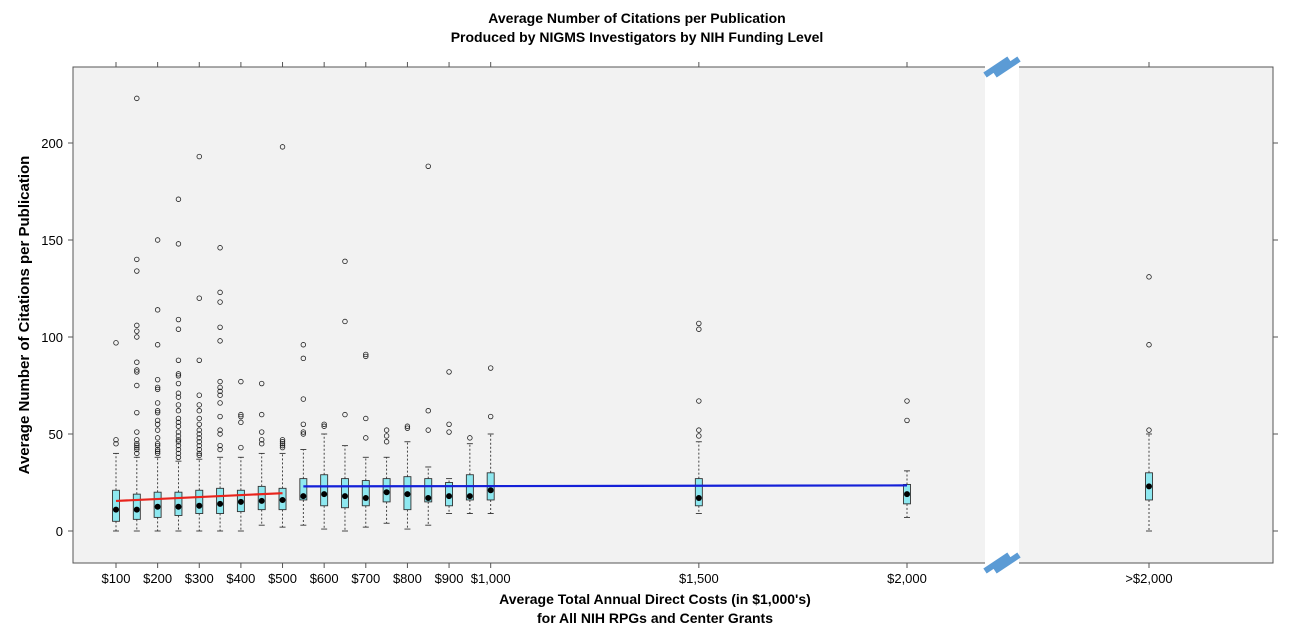 The image size is (1300, 639). Describe the element at coordinates (1148, 578) in the screenshot. I see `x-tick-label: >$2,000` at that location.